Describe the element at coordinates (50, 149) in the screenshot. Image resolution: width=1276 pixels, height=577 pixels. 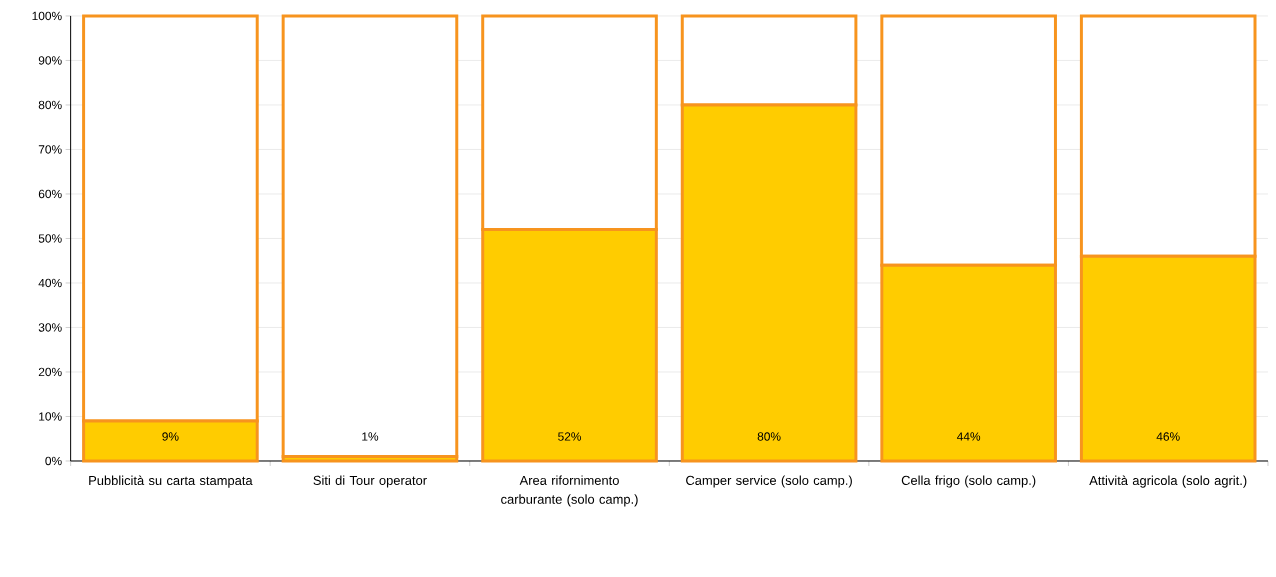
I see `y-tick-label: 70%` at that location.